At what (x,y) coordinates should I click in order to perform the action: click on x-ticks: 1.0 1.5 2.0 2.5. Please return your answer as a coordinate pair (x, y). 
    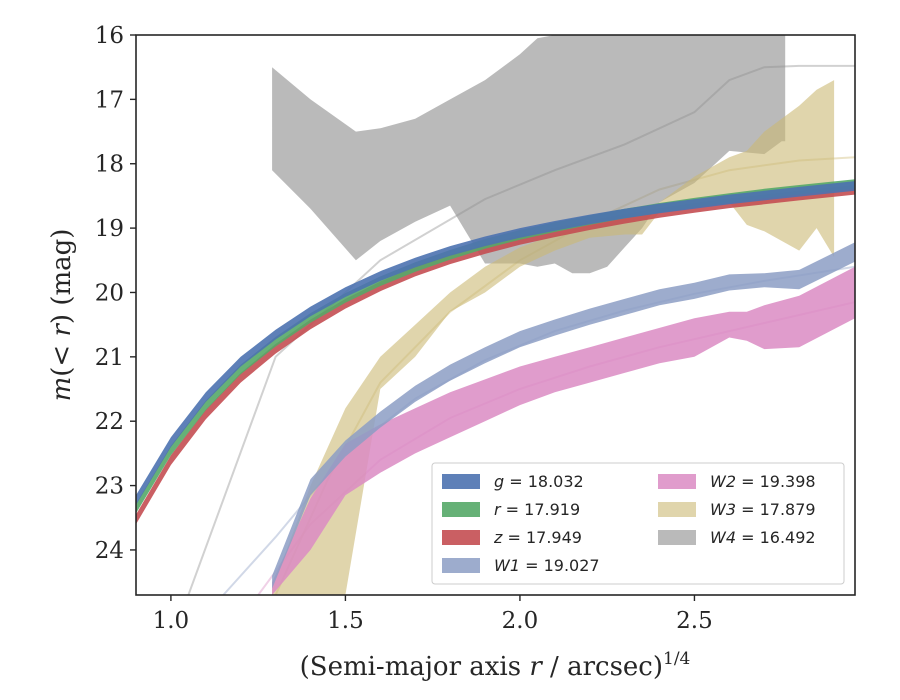
    Looking at the image, I should click on (433, 614).